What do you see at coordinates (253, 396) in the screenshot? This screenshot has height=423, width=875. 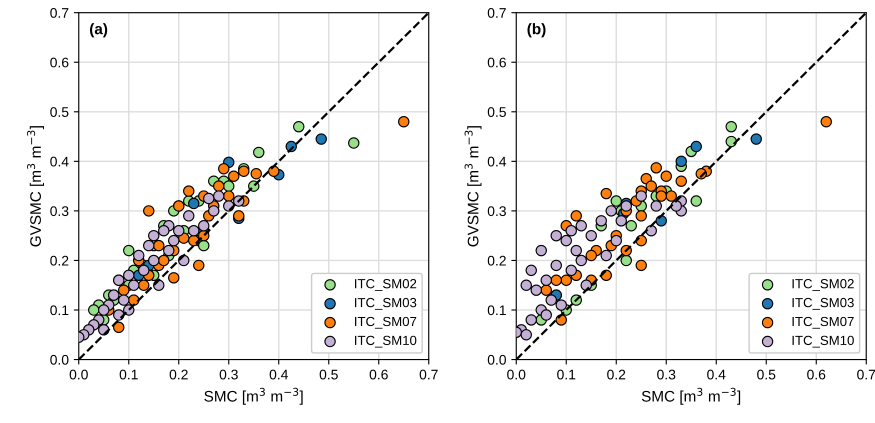 I see `x-axis-title: SMC [m$^{3}$ m$^{−3}$]` at bounding box center [253, 396].